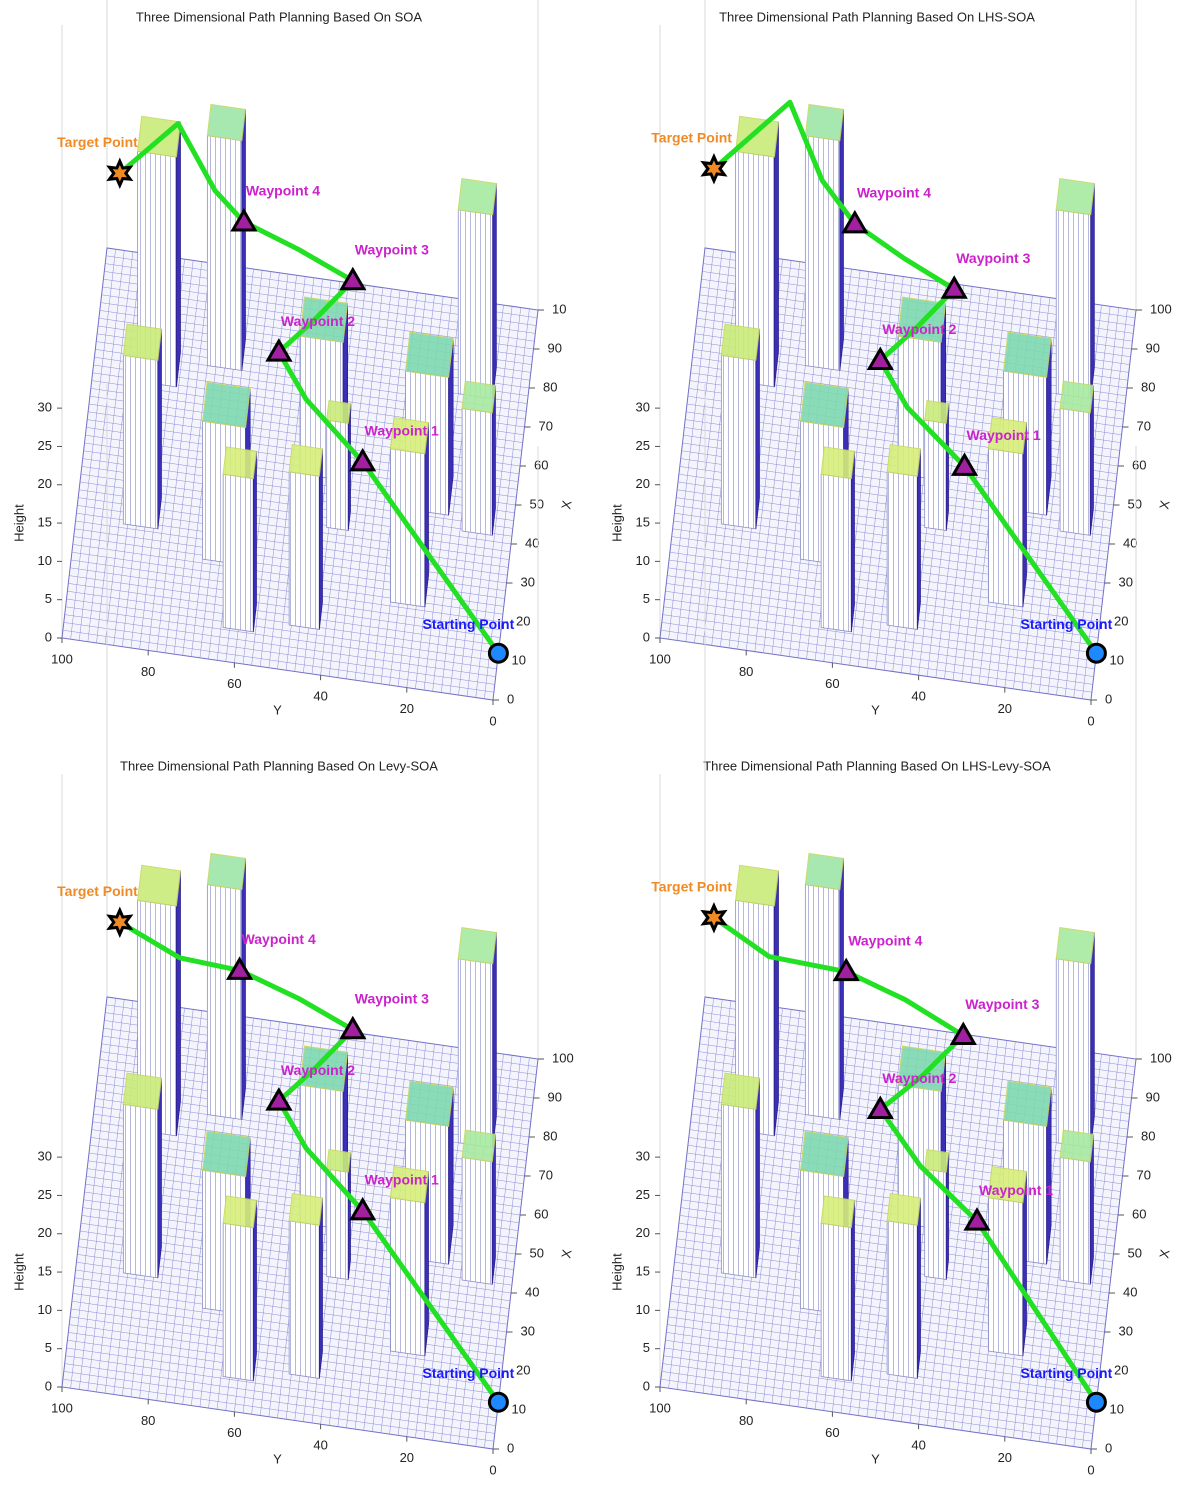 Image resolution: width=1196 pixels, height=1498 pixels. Describe the element at coordinates (1135, 503) in the screenshot. I see `x-tick-label: 50` at that location.